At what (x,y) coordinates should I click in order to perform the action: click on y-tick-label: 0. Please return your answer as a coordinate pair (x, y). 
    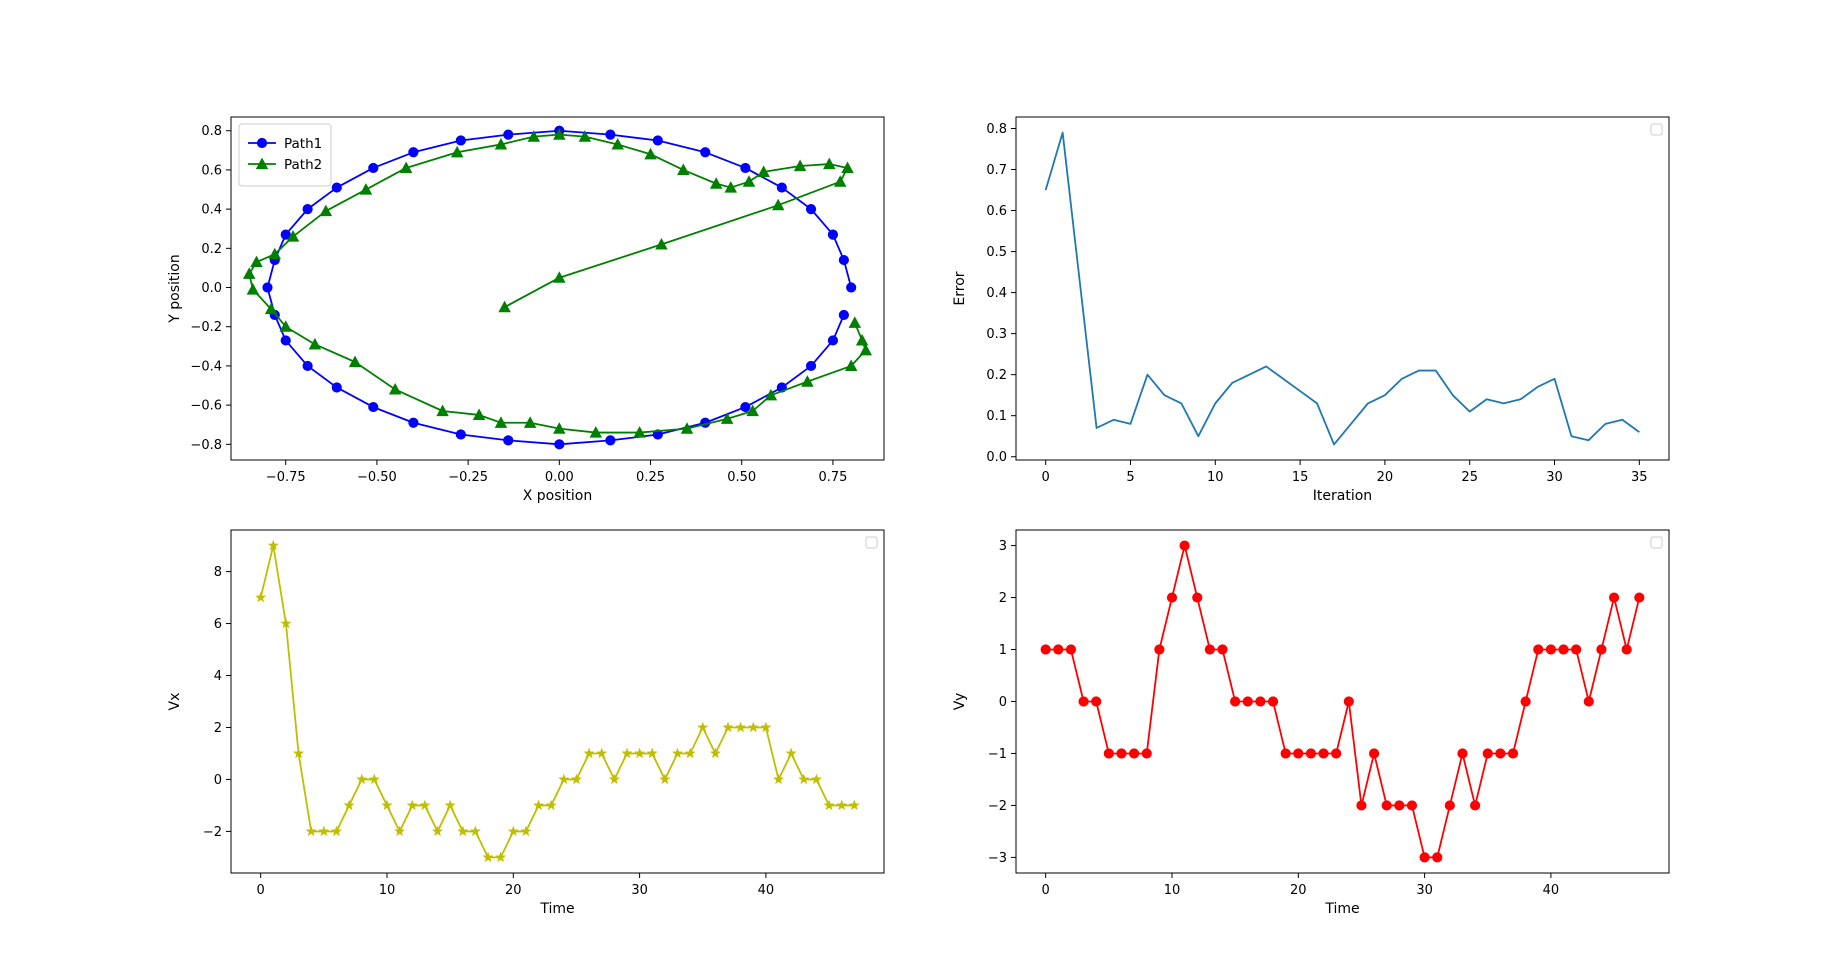
    Looking at the image, I should click on (218, 780).